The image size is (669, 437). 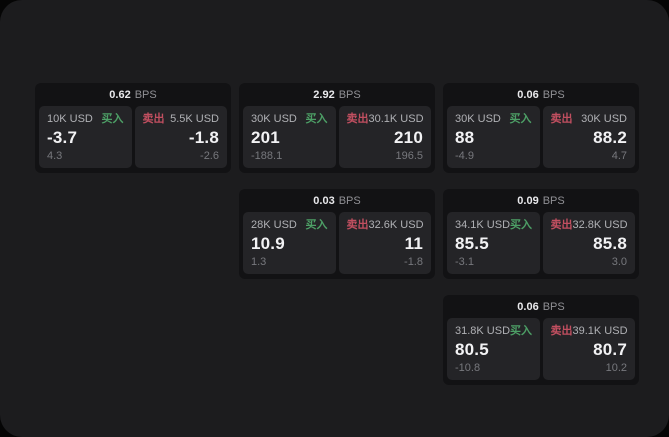 What do you see at coordinates (324, 200) in the screenshot?
I see `bps-value: 0.03` at bounding box center [324, 200].